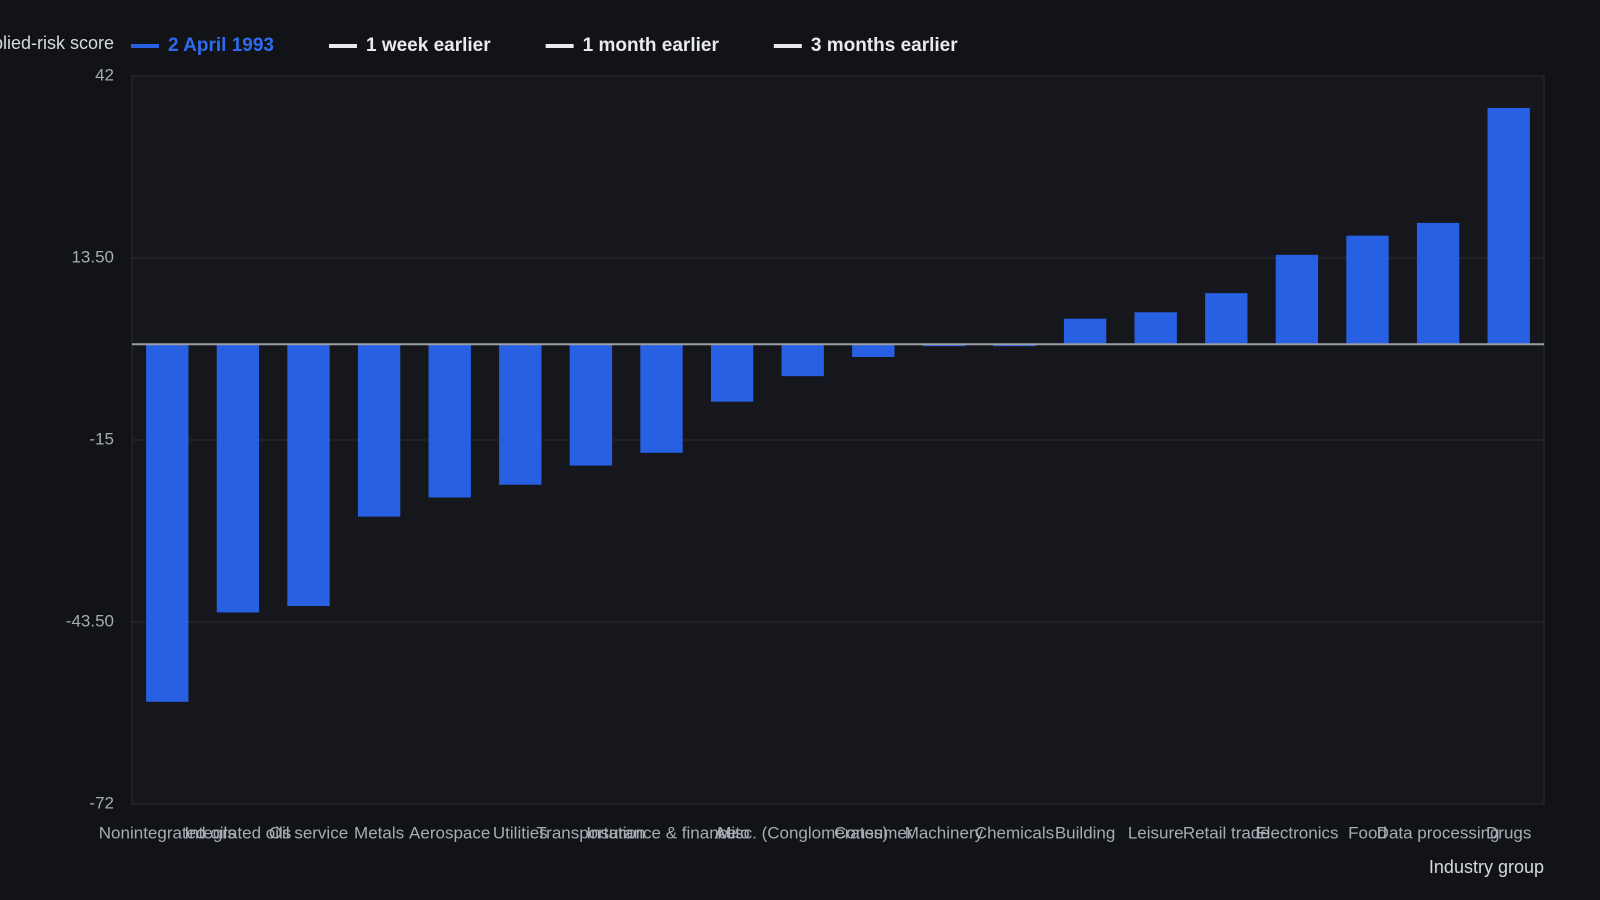  I want to click on legend-text: 1 week earlier, so click(428, 45).